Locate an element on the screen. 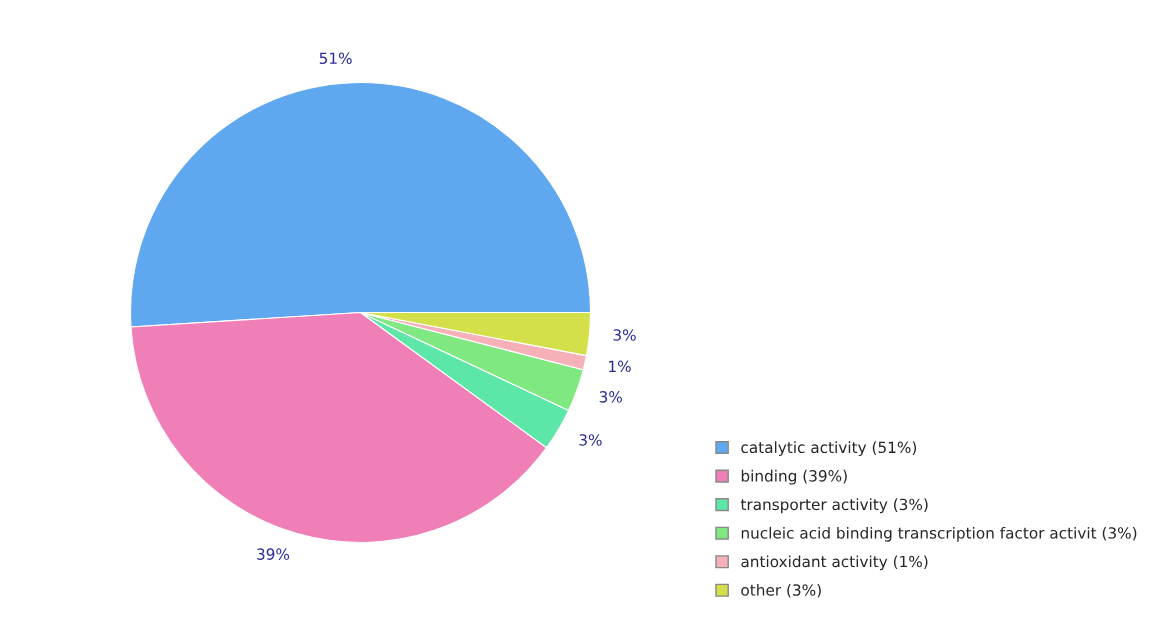 This screenshot has width=1163, height=625. legend-label: other (3%) is located at coordinates (781, 590).